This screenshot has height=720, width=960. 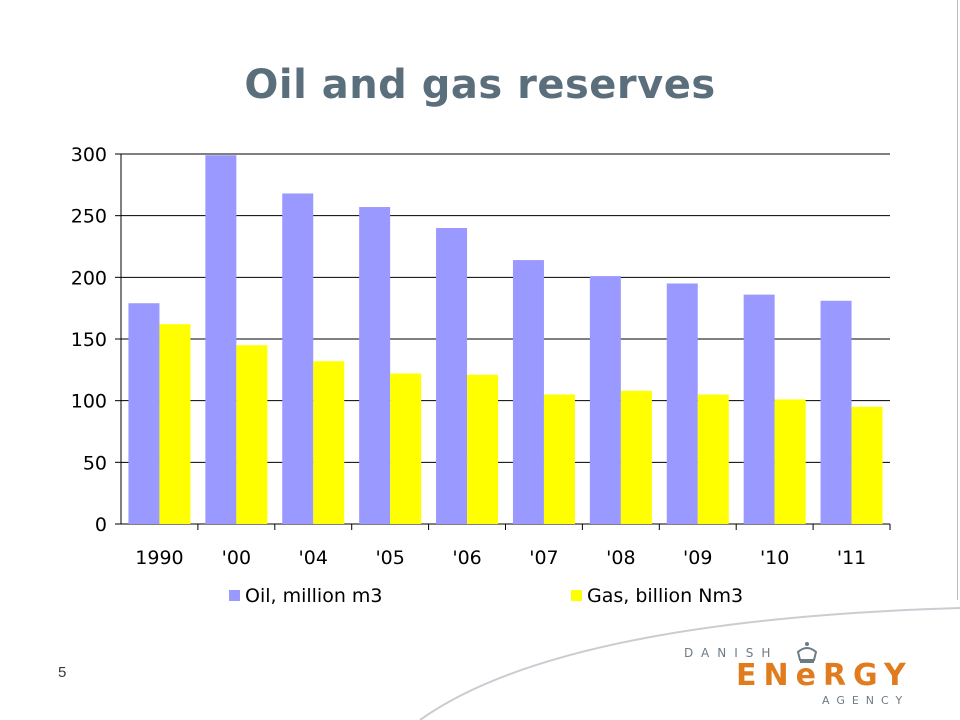 I want to click on x-tick-label: '00, so click(x=236, y=558).